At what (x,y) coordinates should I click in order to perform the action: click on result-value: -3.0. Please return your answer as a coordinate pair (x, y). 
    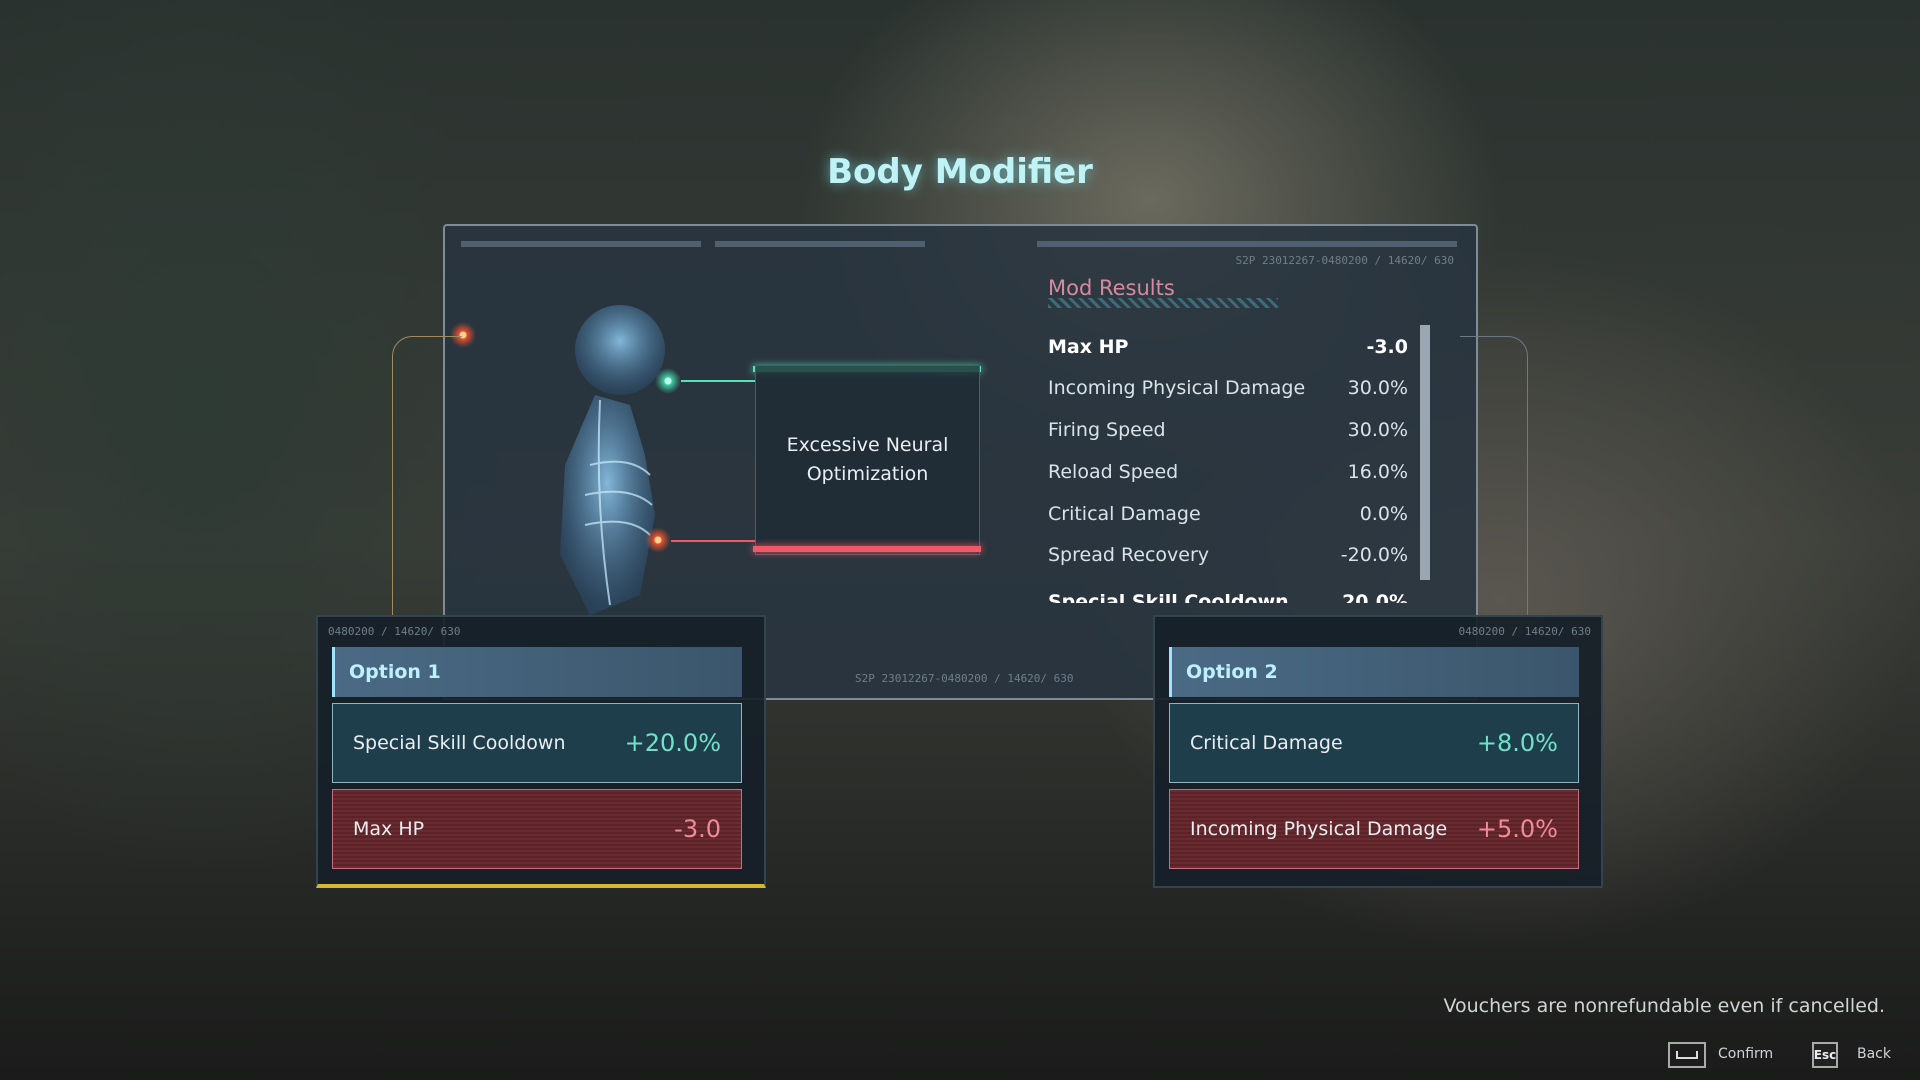
    Looking at the image, I should click on (1387, 347).